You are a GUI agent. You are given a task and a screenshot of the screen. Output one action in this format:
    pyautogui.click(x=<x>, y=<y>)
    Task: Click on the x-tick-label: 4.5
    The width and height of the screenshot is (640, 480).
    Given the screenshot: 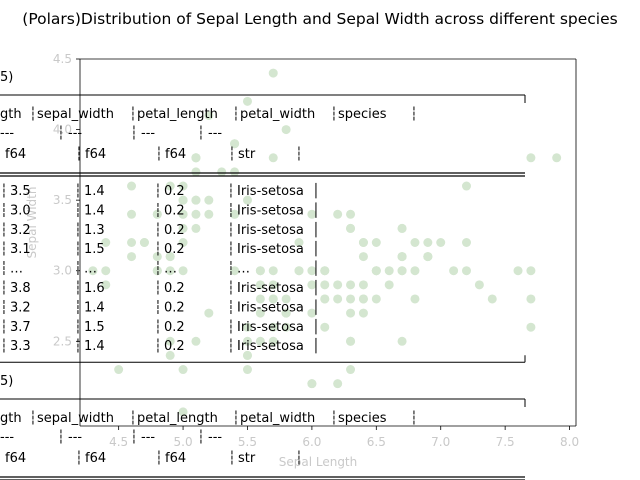 What is the action you would take?
    pyautogui.click(x=118, y=442)
    